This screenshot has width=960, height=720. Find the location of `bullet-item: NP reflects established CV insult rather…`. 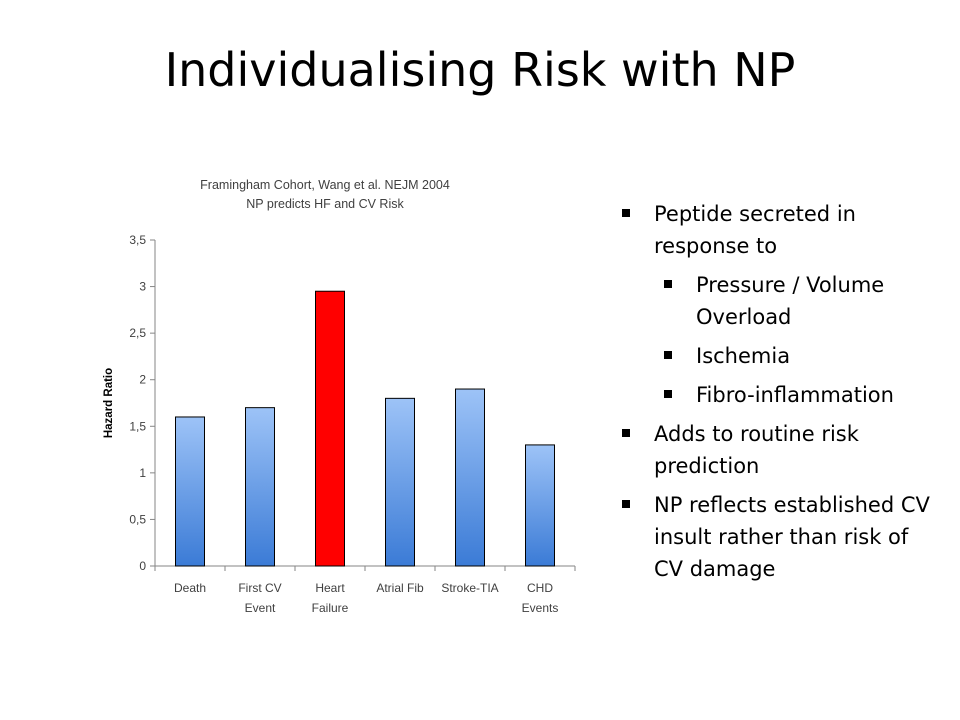

bullet-item: NP reflects established CV insult rather… is located at coordinates (780, 537).